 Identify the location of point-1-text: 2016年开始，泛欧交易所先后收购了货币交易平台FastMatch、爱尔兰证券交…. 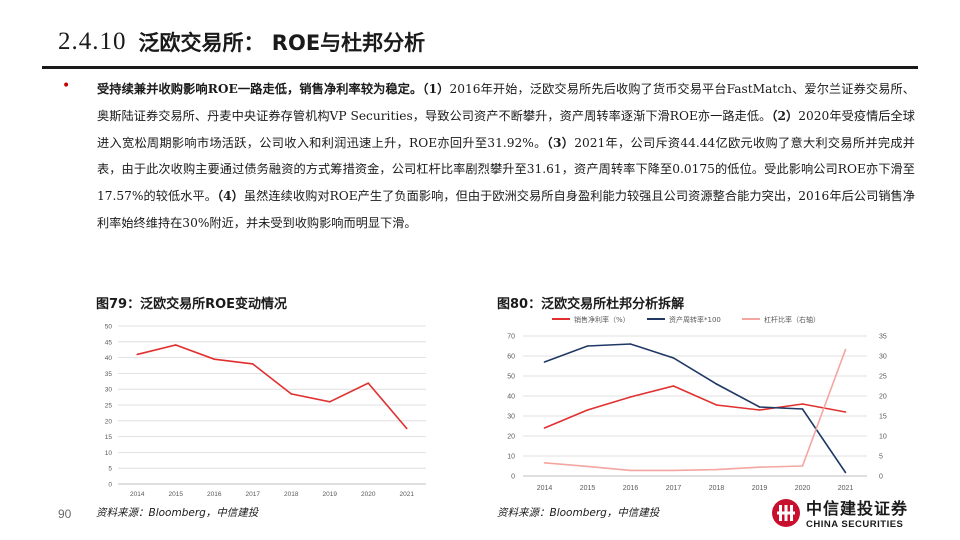
(506, 102).